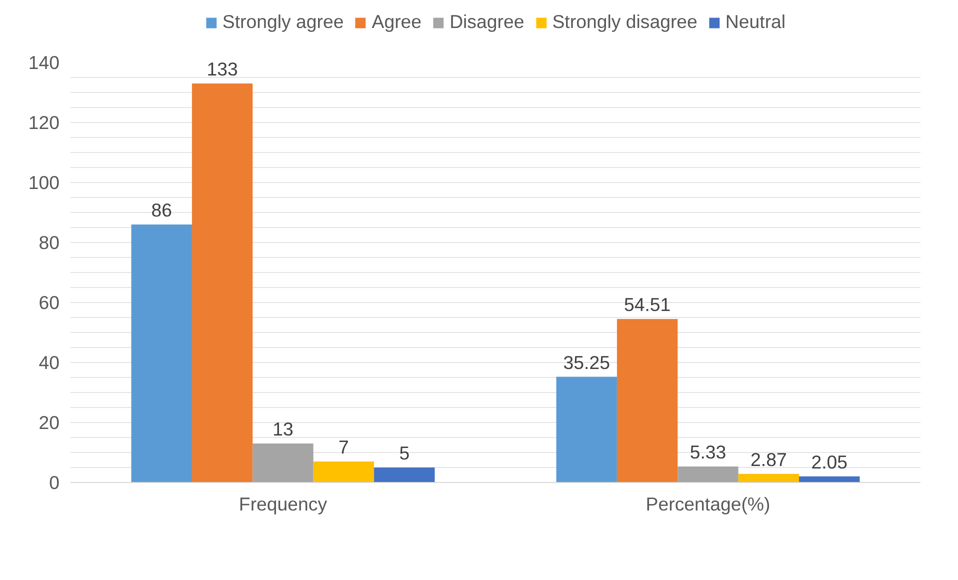 The width and height of the screenshot is (958, 580). Describe the element at coordinates (487, 22) in the screenshot. I see `legend-label: Disagree` at that location.